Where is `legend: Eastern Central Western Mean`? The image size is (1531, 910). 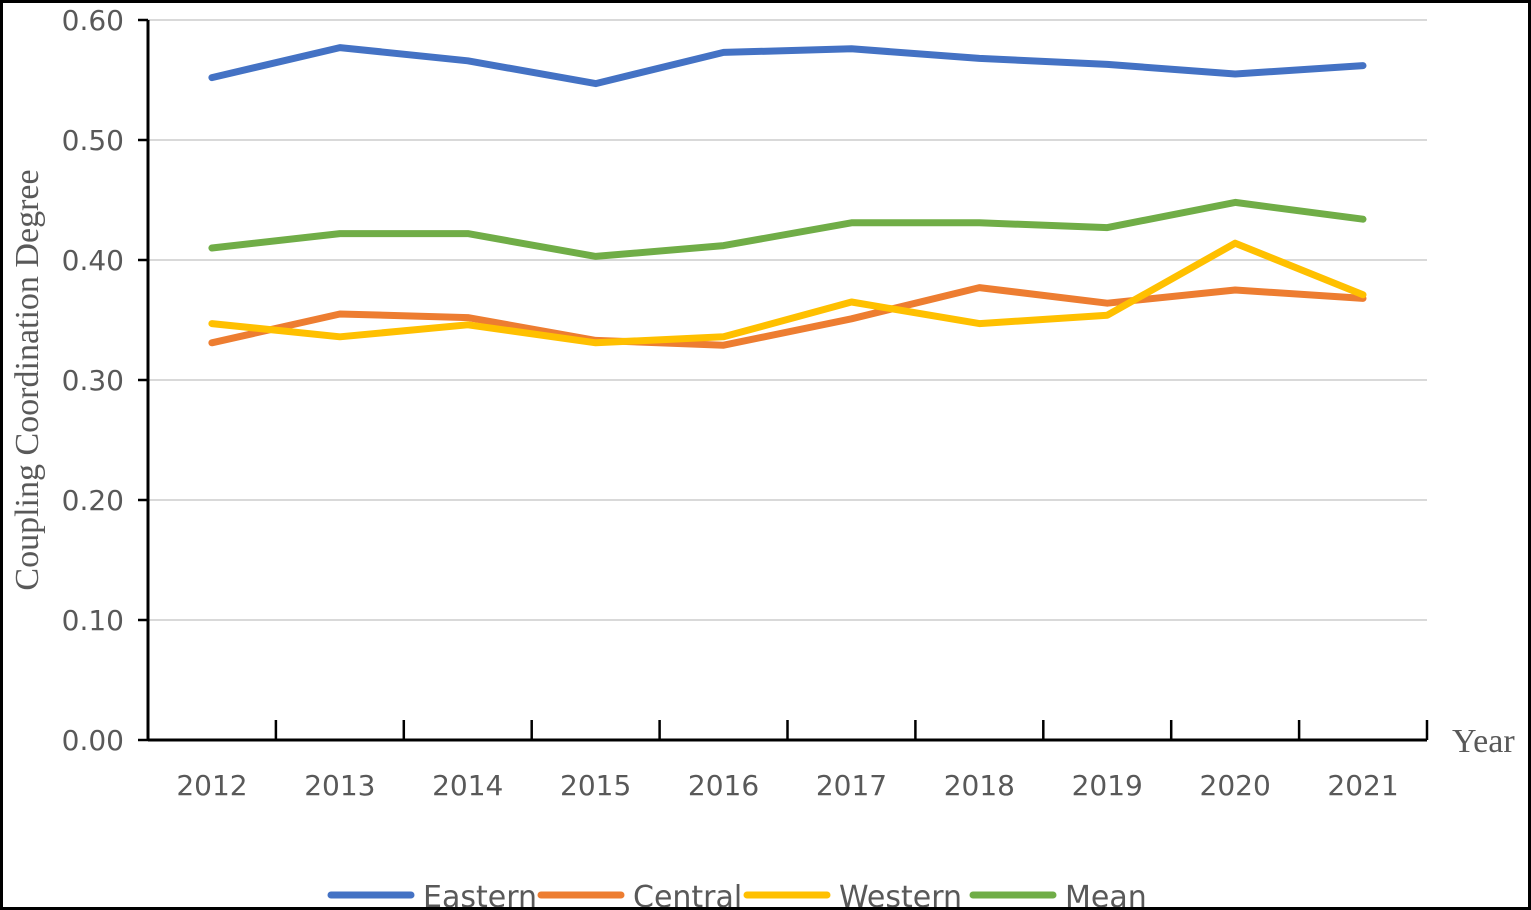
legend: Eastern Central Western Mean is located at coordinates (737, 895).